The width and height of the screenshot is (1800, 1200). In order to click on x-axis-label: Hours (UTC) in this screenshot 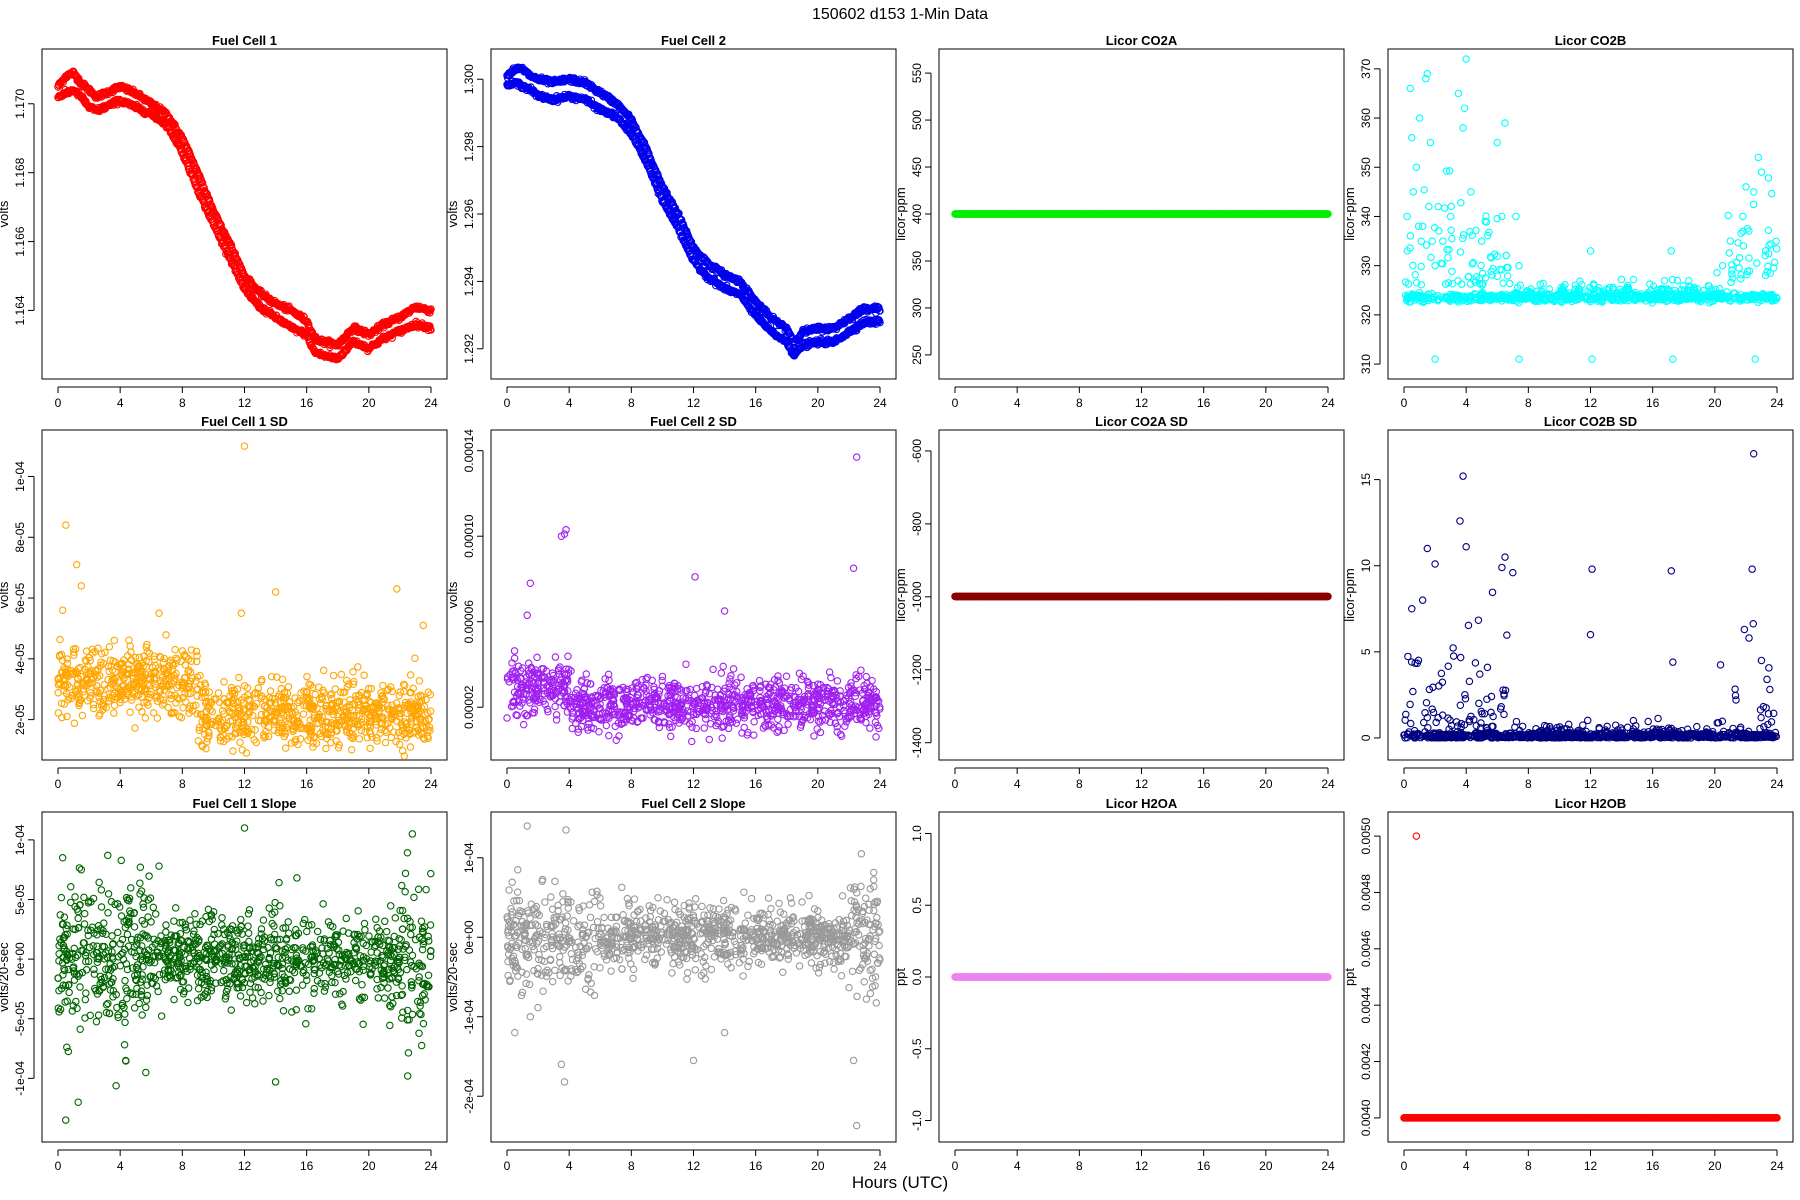, I will do `click(900, 1182)`.